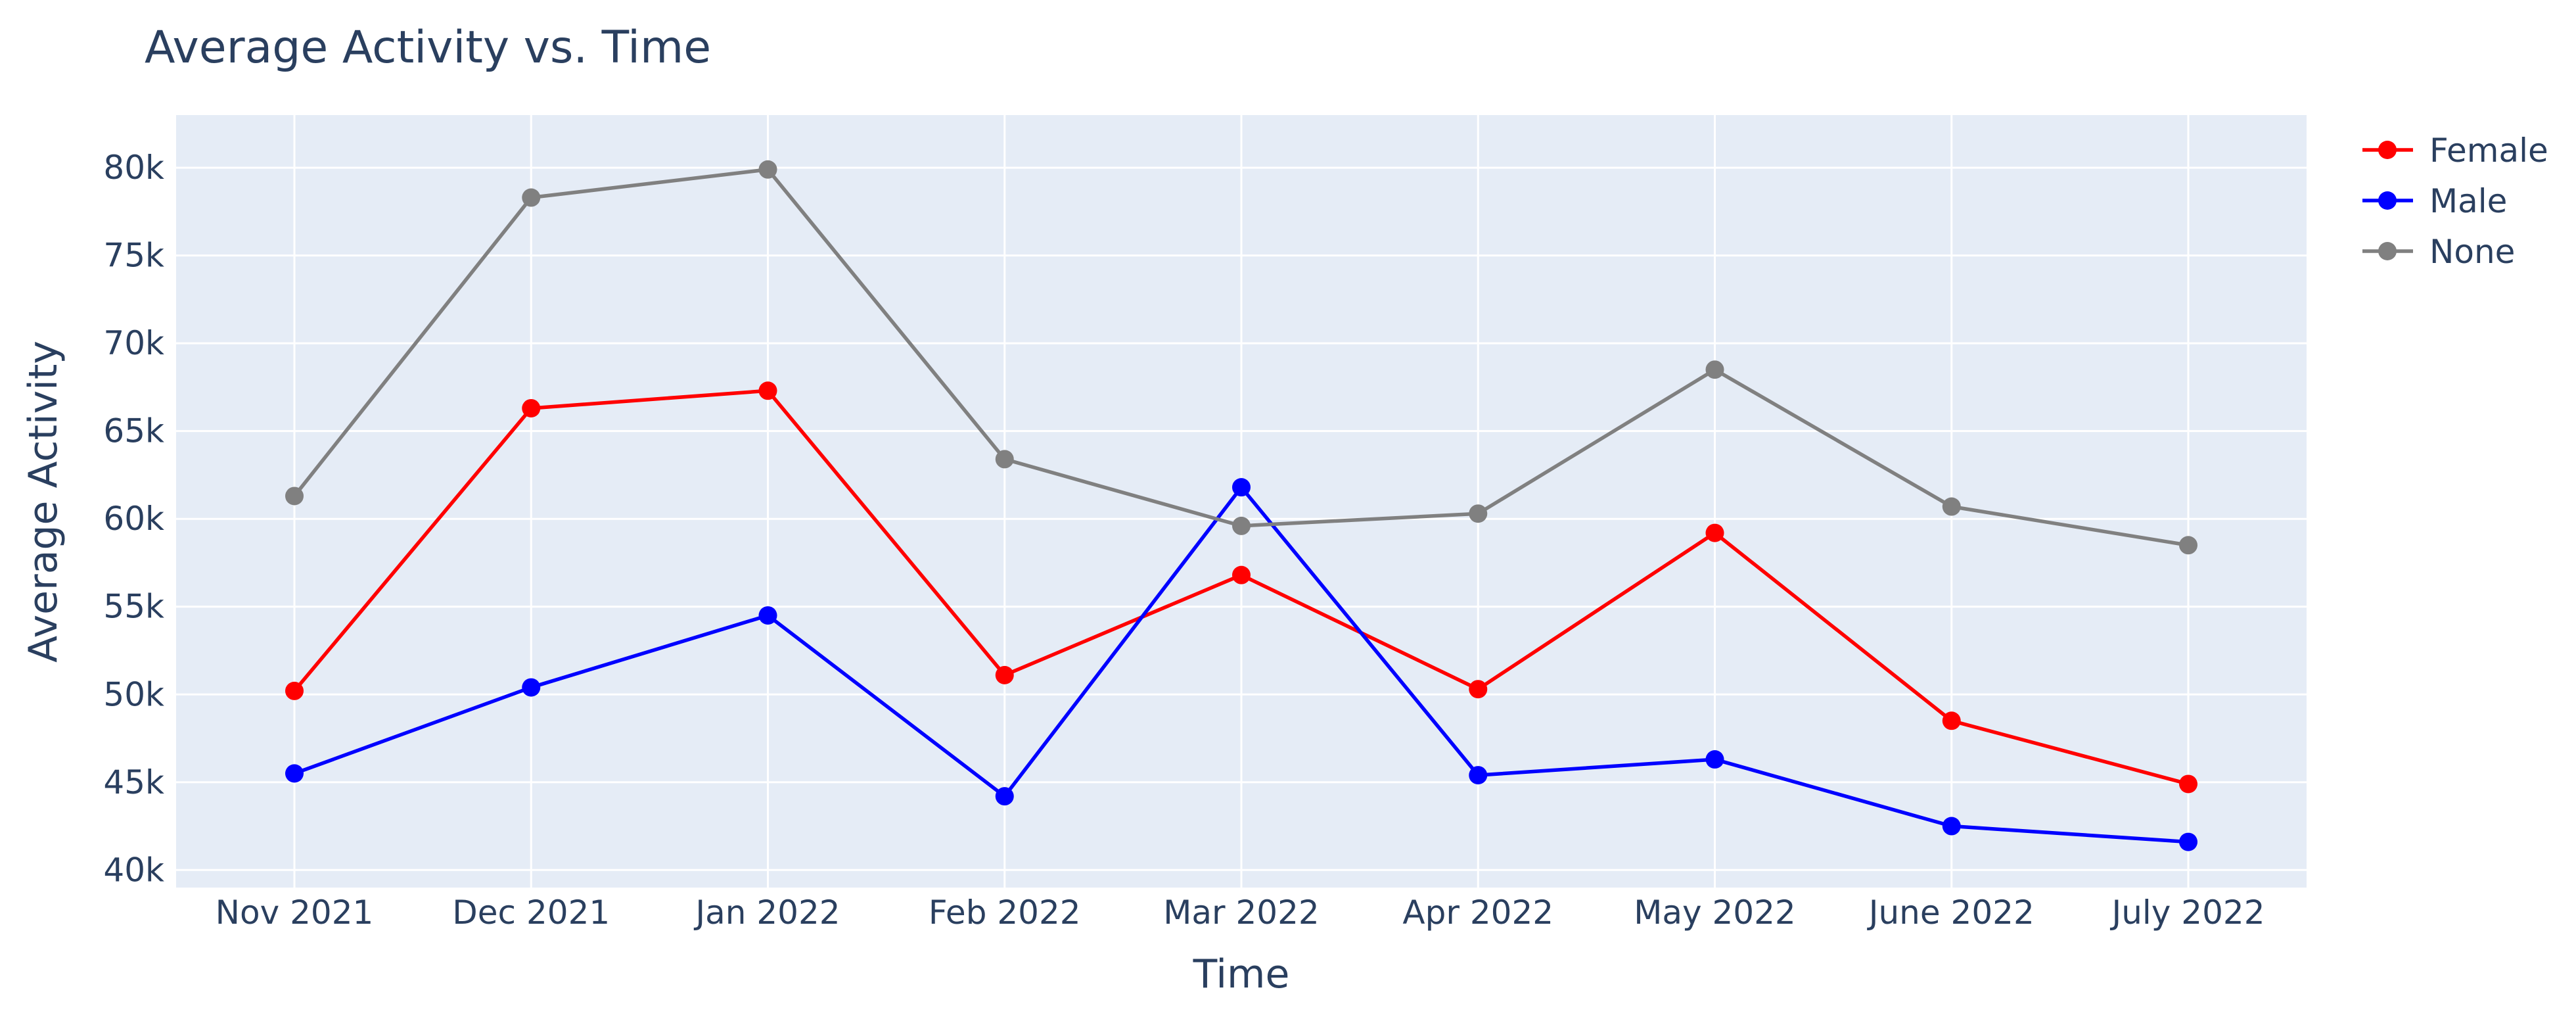  I want to click on x-axis-title: Time, so click(1241, 974).